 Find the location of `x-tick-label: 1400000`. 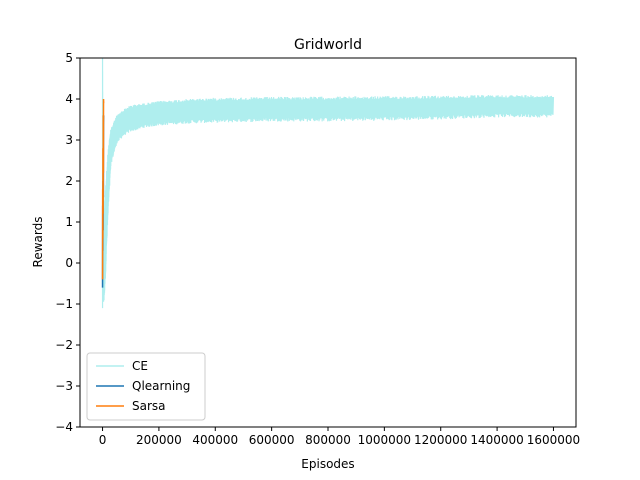

x-tick-label: 1400000 is located at coordinates (496, 440).